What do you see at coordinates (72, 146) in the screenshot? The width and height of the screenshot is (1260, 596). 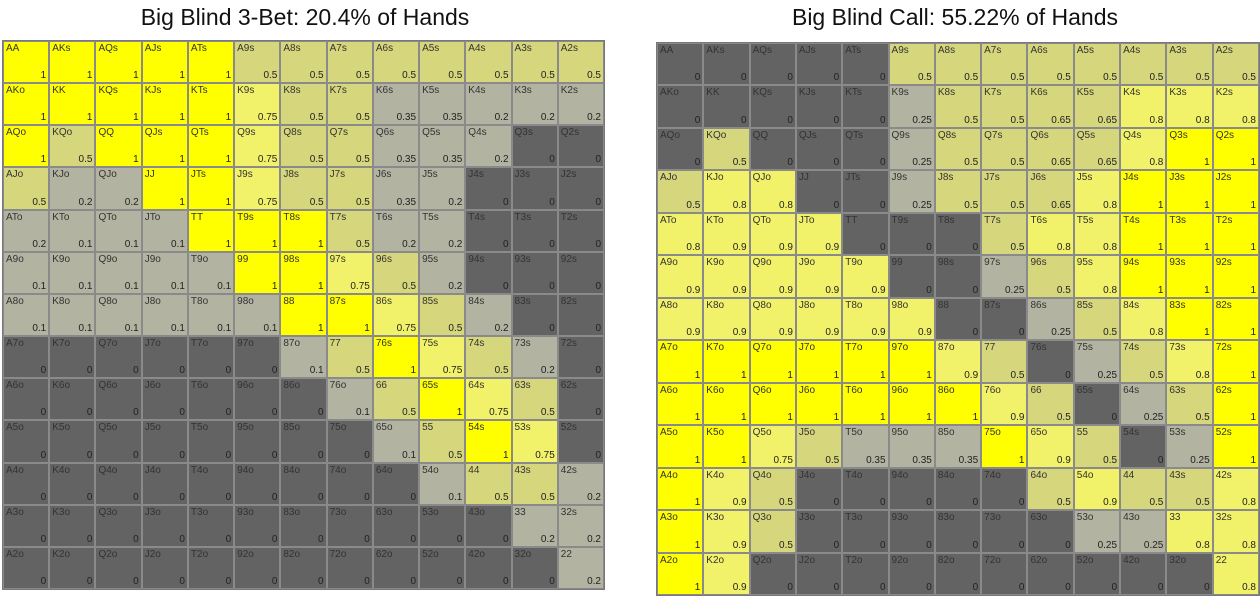 I see `hand-cell: KQo 0.5` at bounding box center [72, 146].